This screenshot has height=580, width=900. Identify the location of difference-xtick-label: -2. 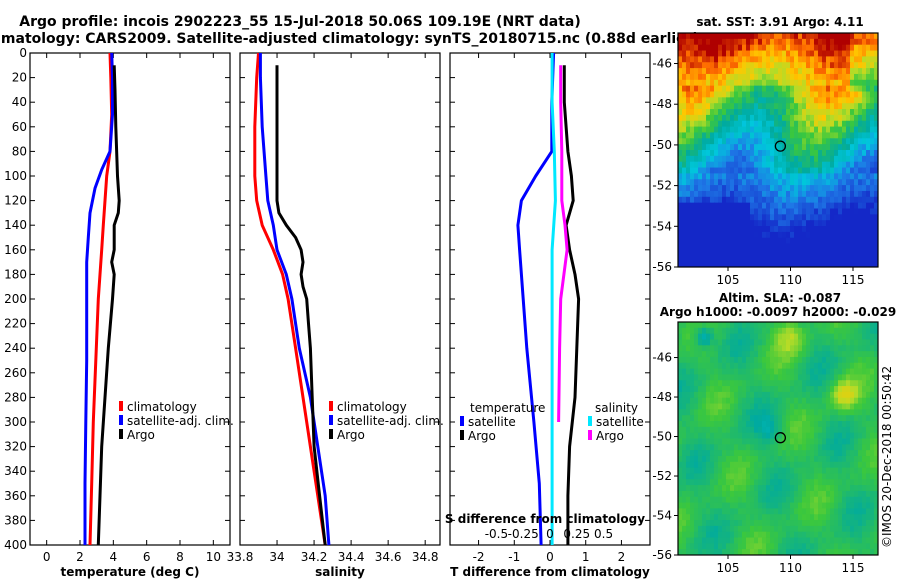
(479, 557).